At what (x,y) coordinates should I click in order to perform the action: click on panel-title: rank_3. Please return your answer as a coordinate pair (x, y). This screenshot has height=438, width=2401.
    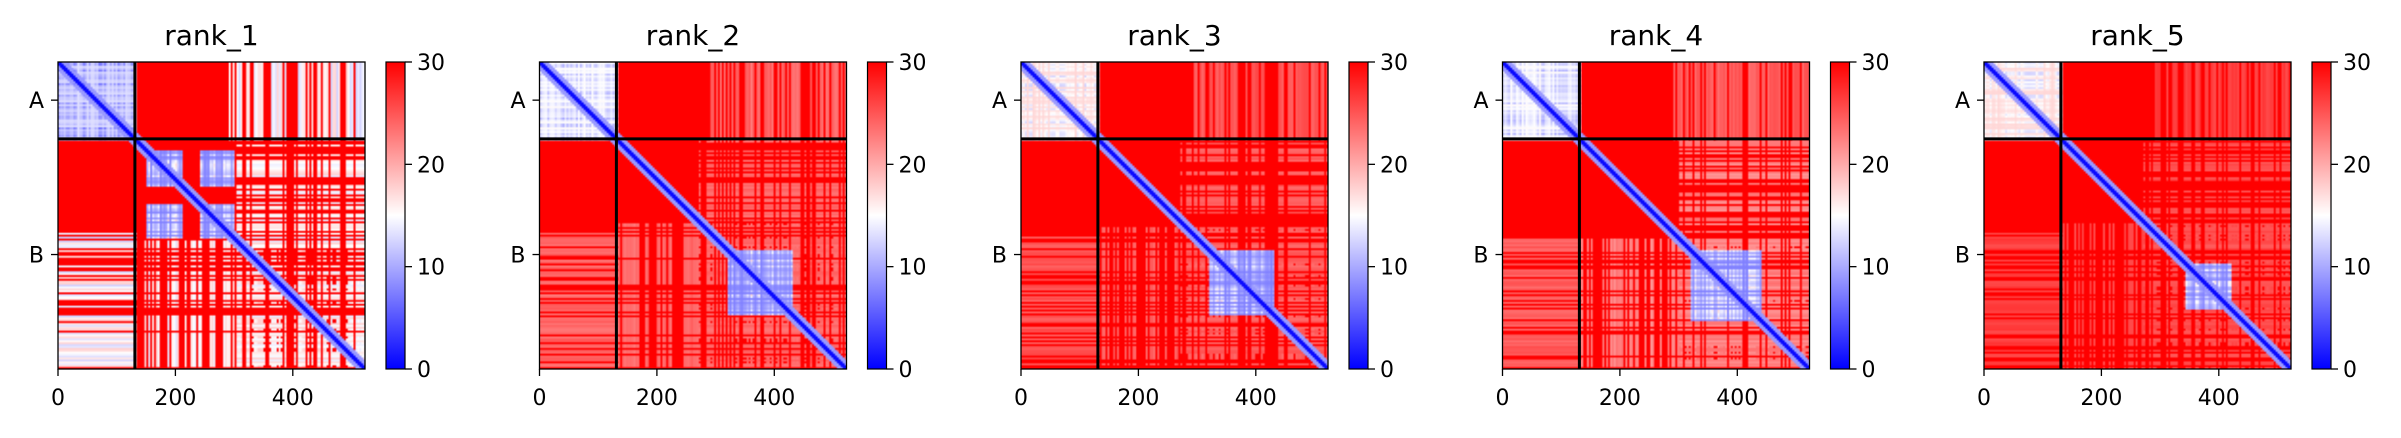
    Looking at the image, I should click on (1174, 35).